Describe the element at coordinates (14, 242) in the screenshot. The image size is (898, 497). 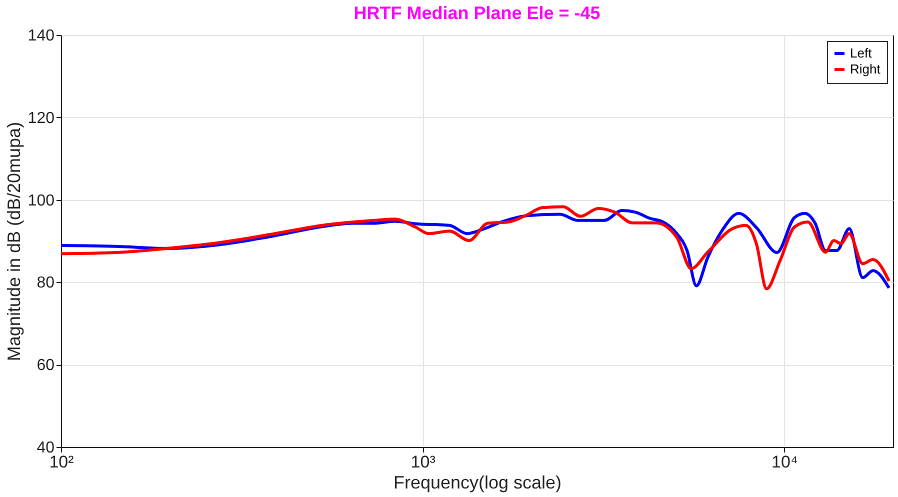
I see `y-axis-title: Magnitude in dB (dB/20mupa)` at that location.